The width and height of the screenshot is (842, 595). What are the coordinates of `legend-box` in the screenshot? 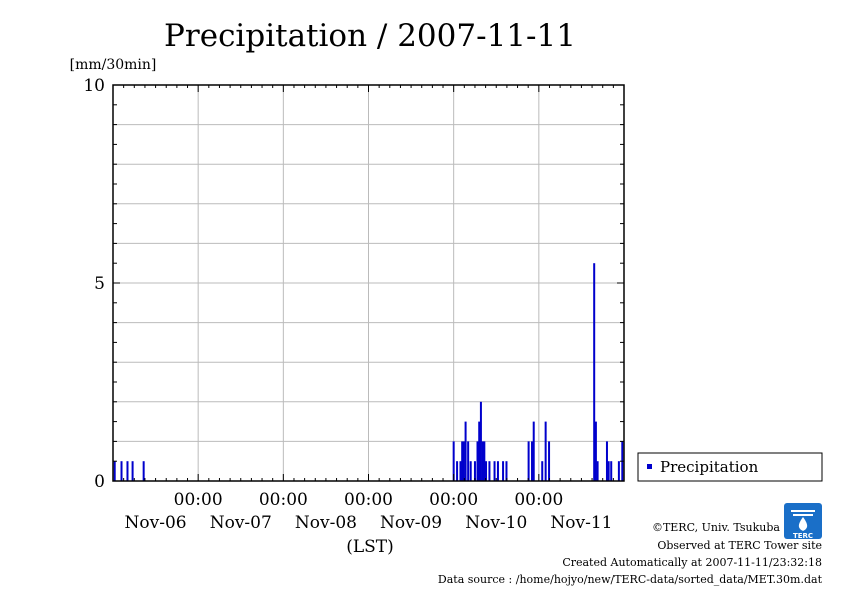 It's located at (730, 467).